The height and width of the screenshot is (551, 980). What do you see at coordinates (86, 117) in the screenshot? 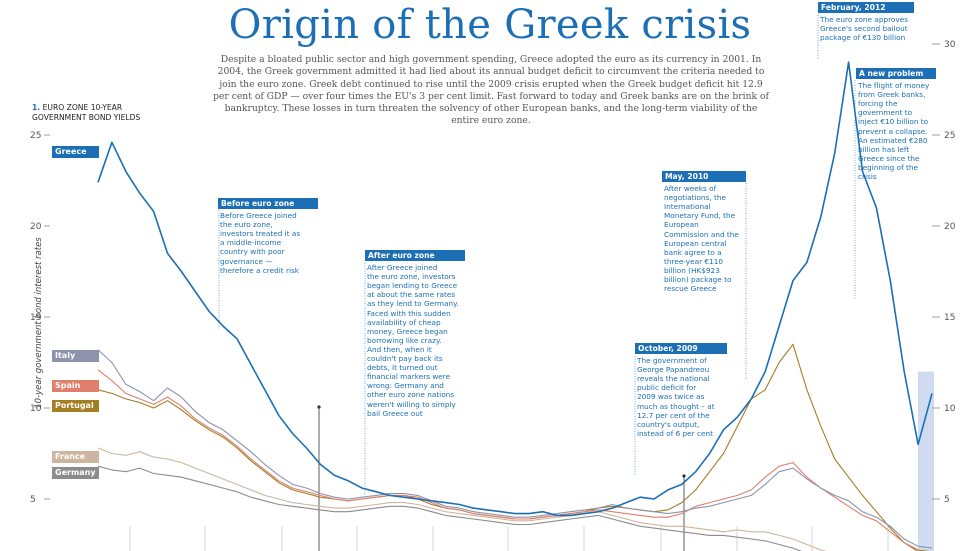
I see `chart-title-line2: GOVERNMENT BOND YIELDS` at bounding box center [86, 117].